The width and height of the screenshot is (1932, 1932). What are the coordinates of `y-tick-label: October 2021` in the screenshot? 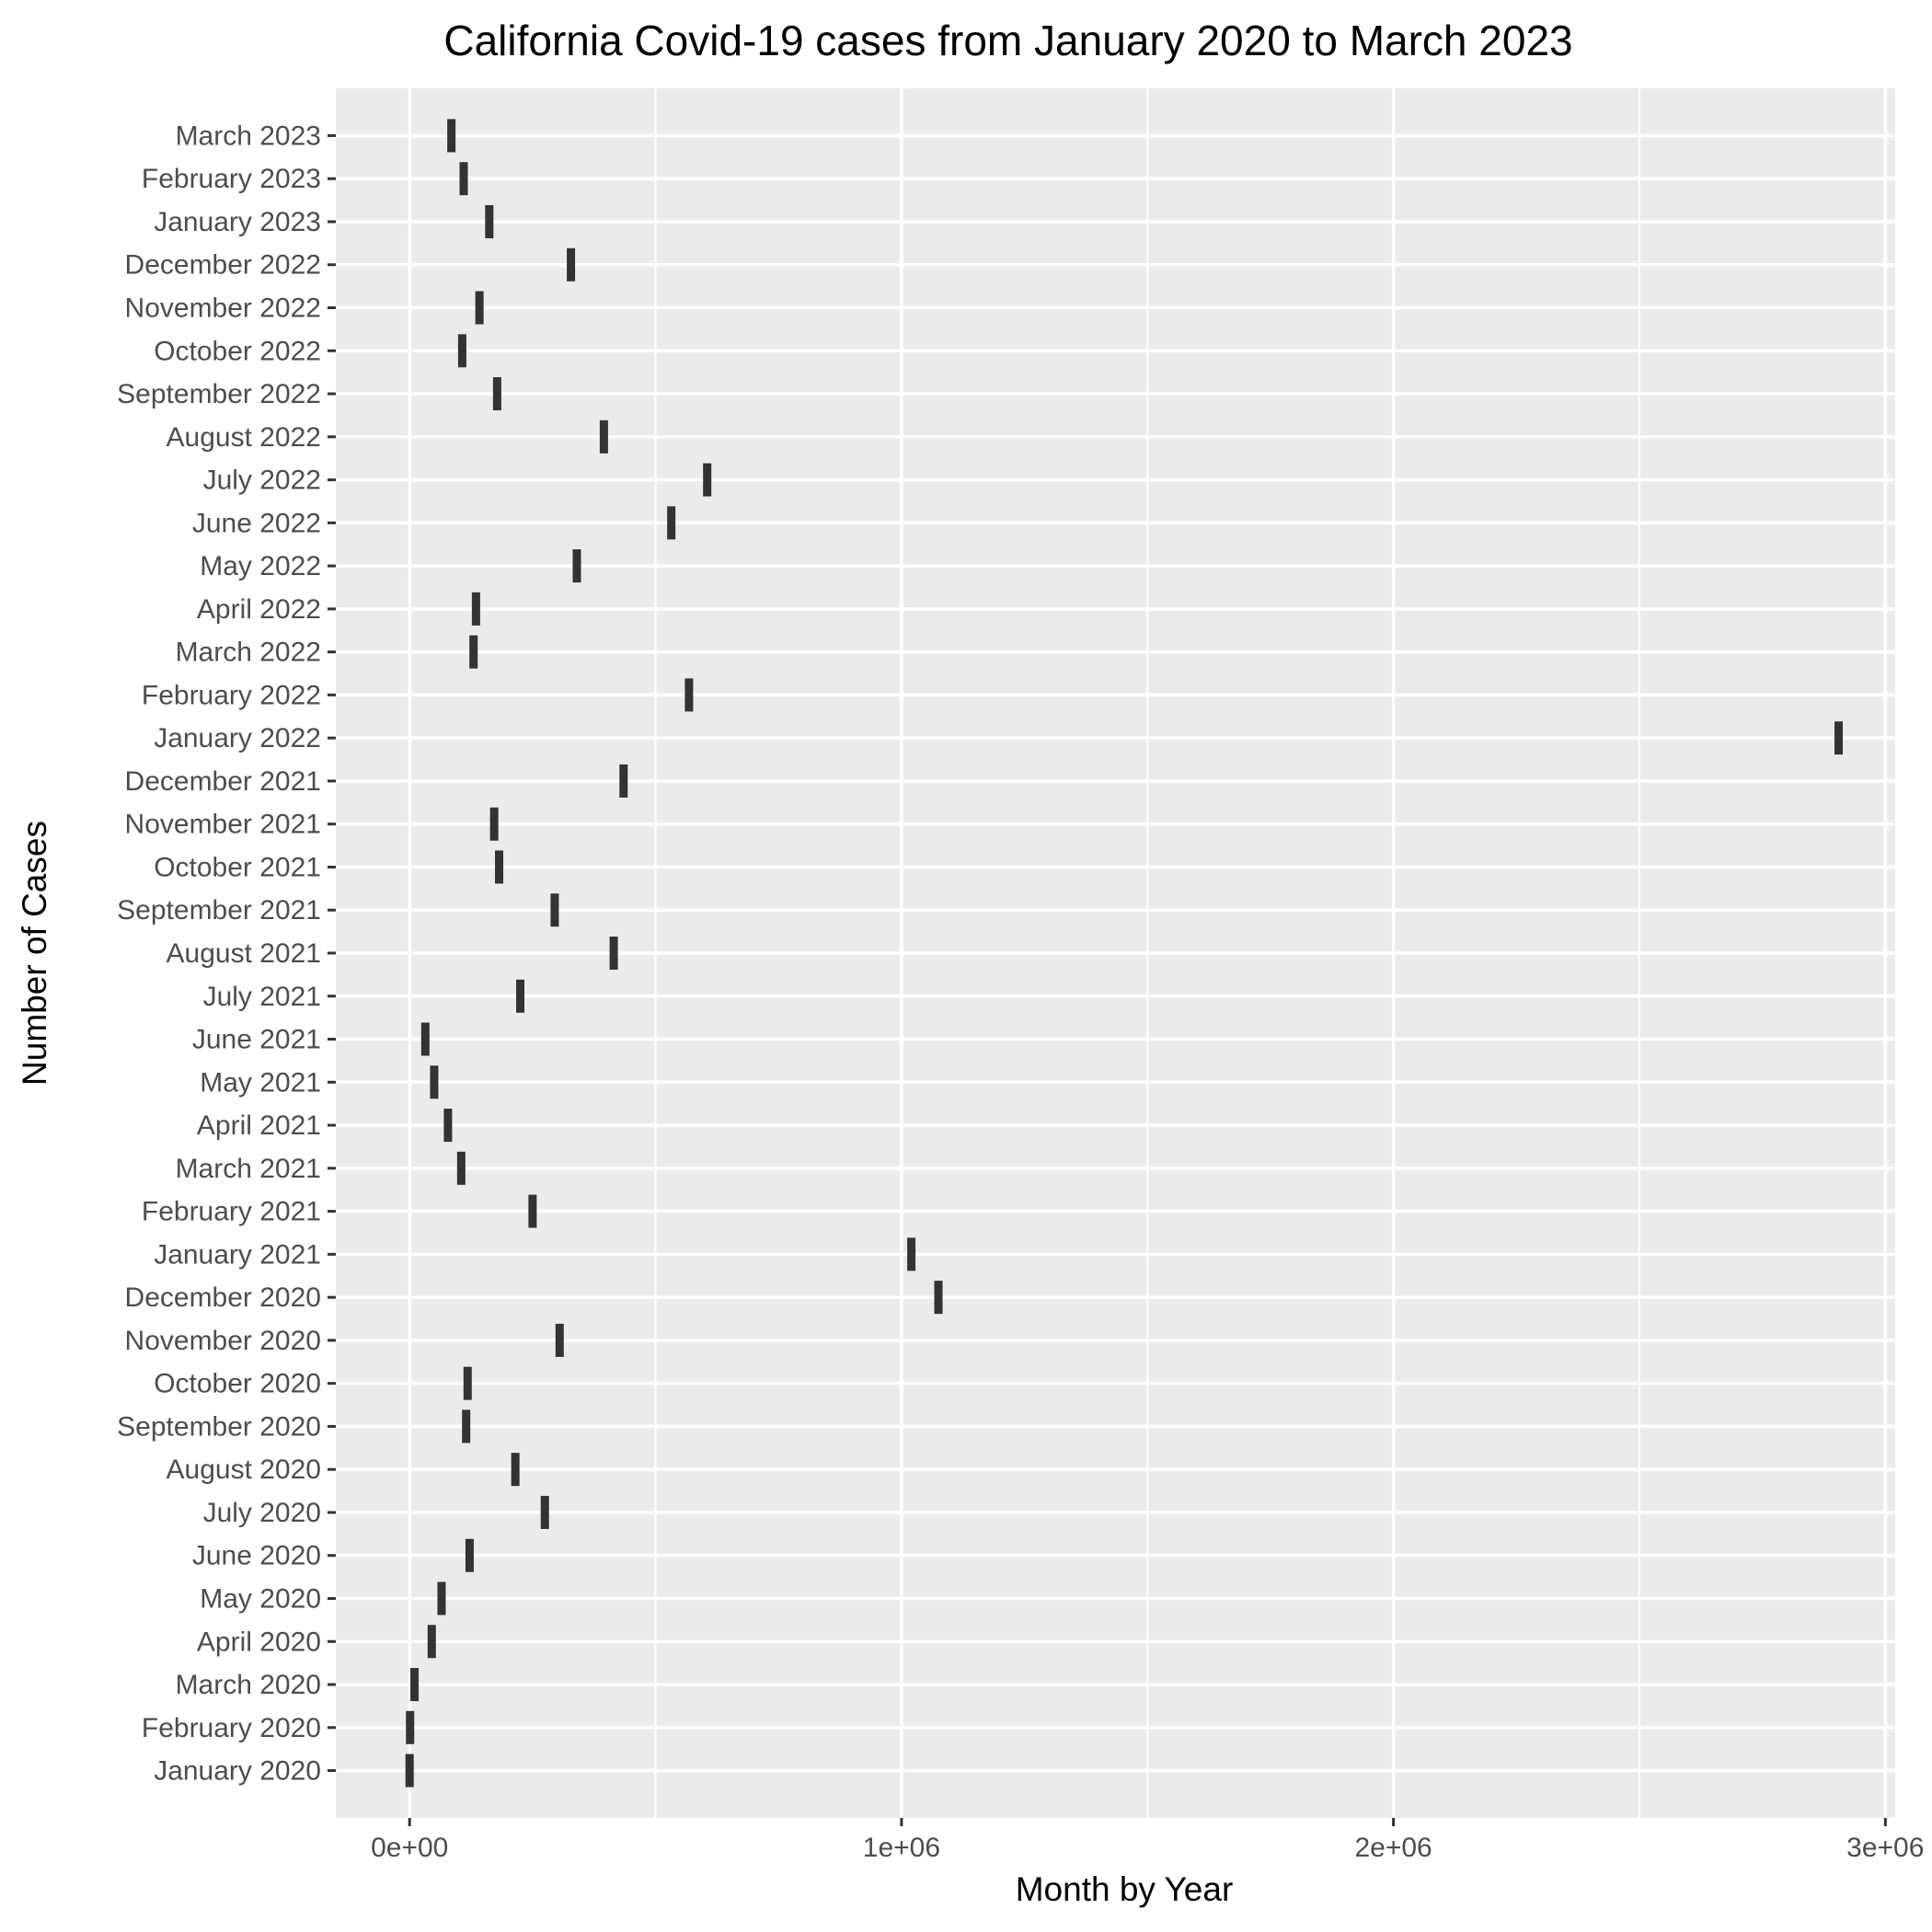 It's located at (237, 867).